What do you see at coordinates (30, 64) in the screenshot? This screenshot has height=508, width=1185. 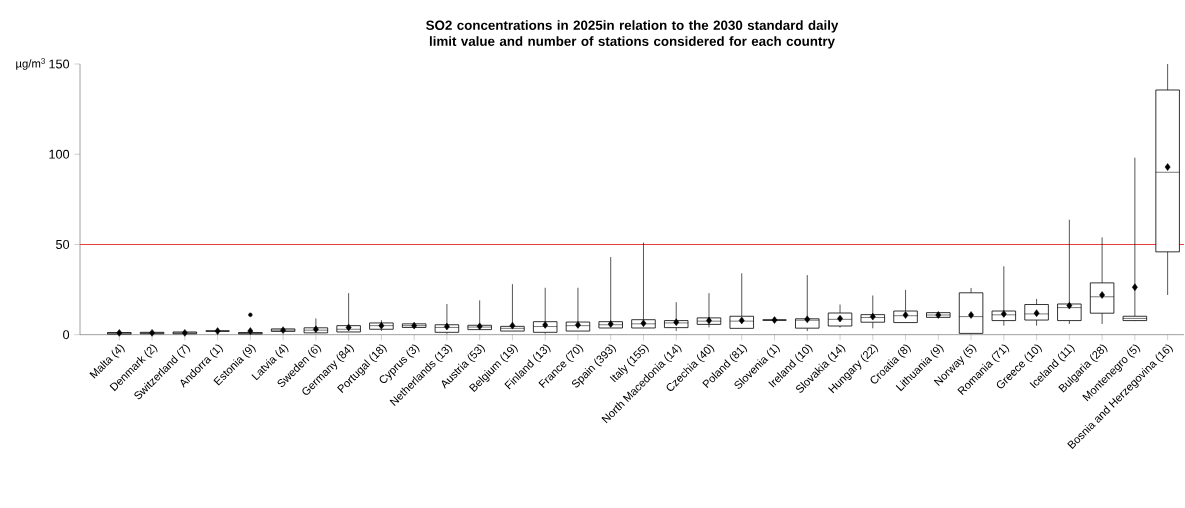 I see `y-axis-title: µg/m$^{3}$` at bounding box center [30, 64].